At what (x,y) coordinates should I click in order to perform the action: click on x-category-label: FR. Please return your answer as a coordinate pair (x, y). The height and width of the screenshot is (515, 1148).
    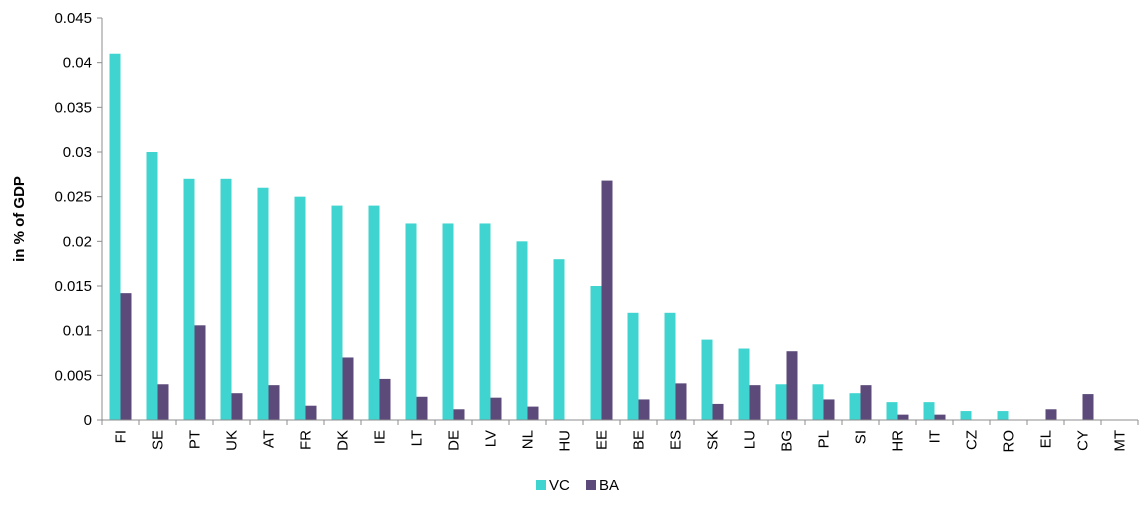
    Looking at the image, I should click on (306, 440).